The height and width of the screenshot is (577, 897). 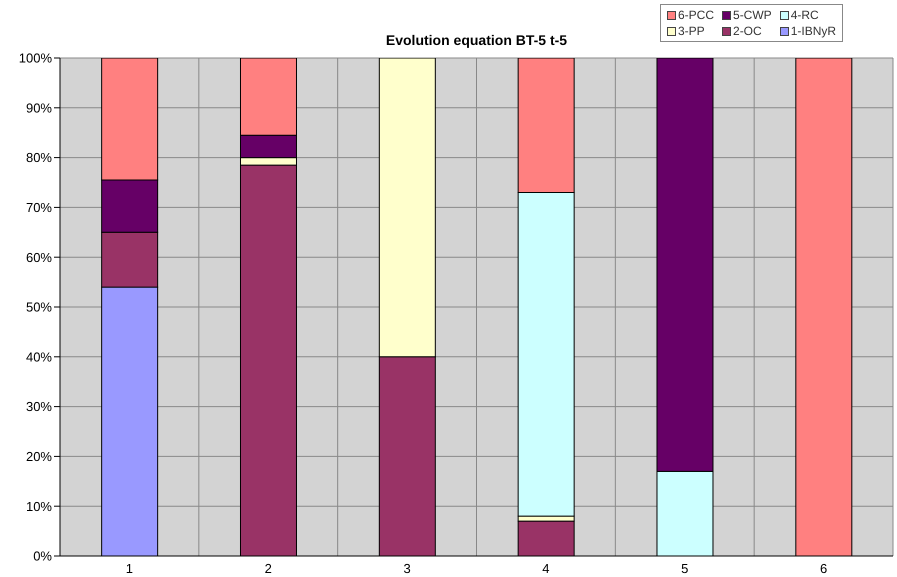 What do you see at coordinates (39, 506) in the screenshot?
I see `y-tick-label: 10%` at bounding box center [39, 506].